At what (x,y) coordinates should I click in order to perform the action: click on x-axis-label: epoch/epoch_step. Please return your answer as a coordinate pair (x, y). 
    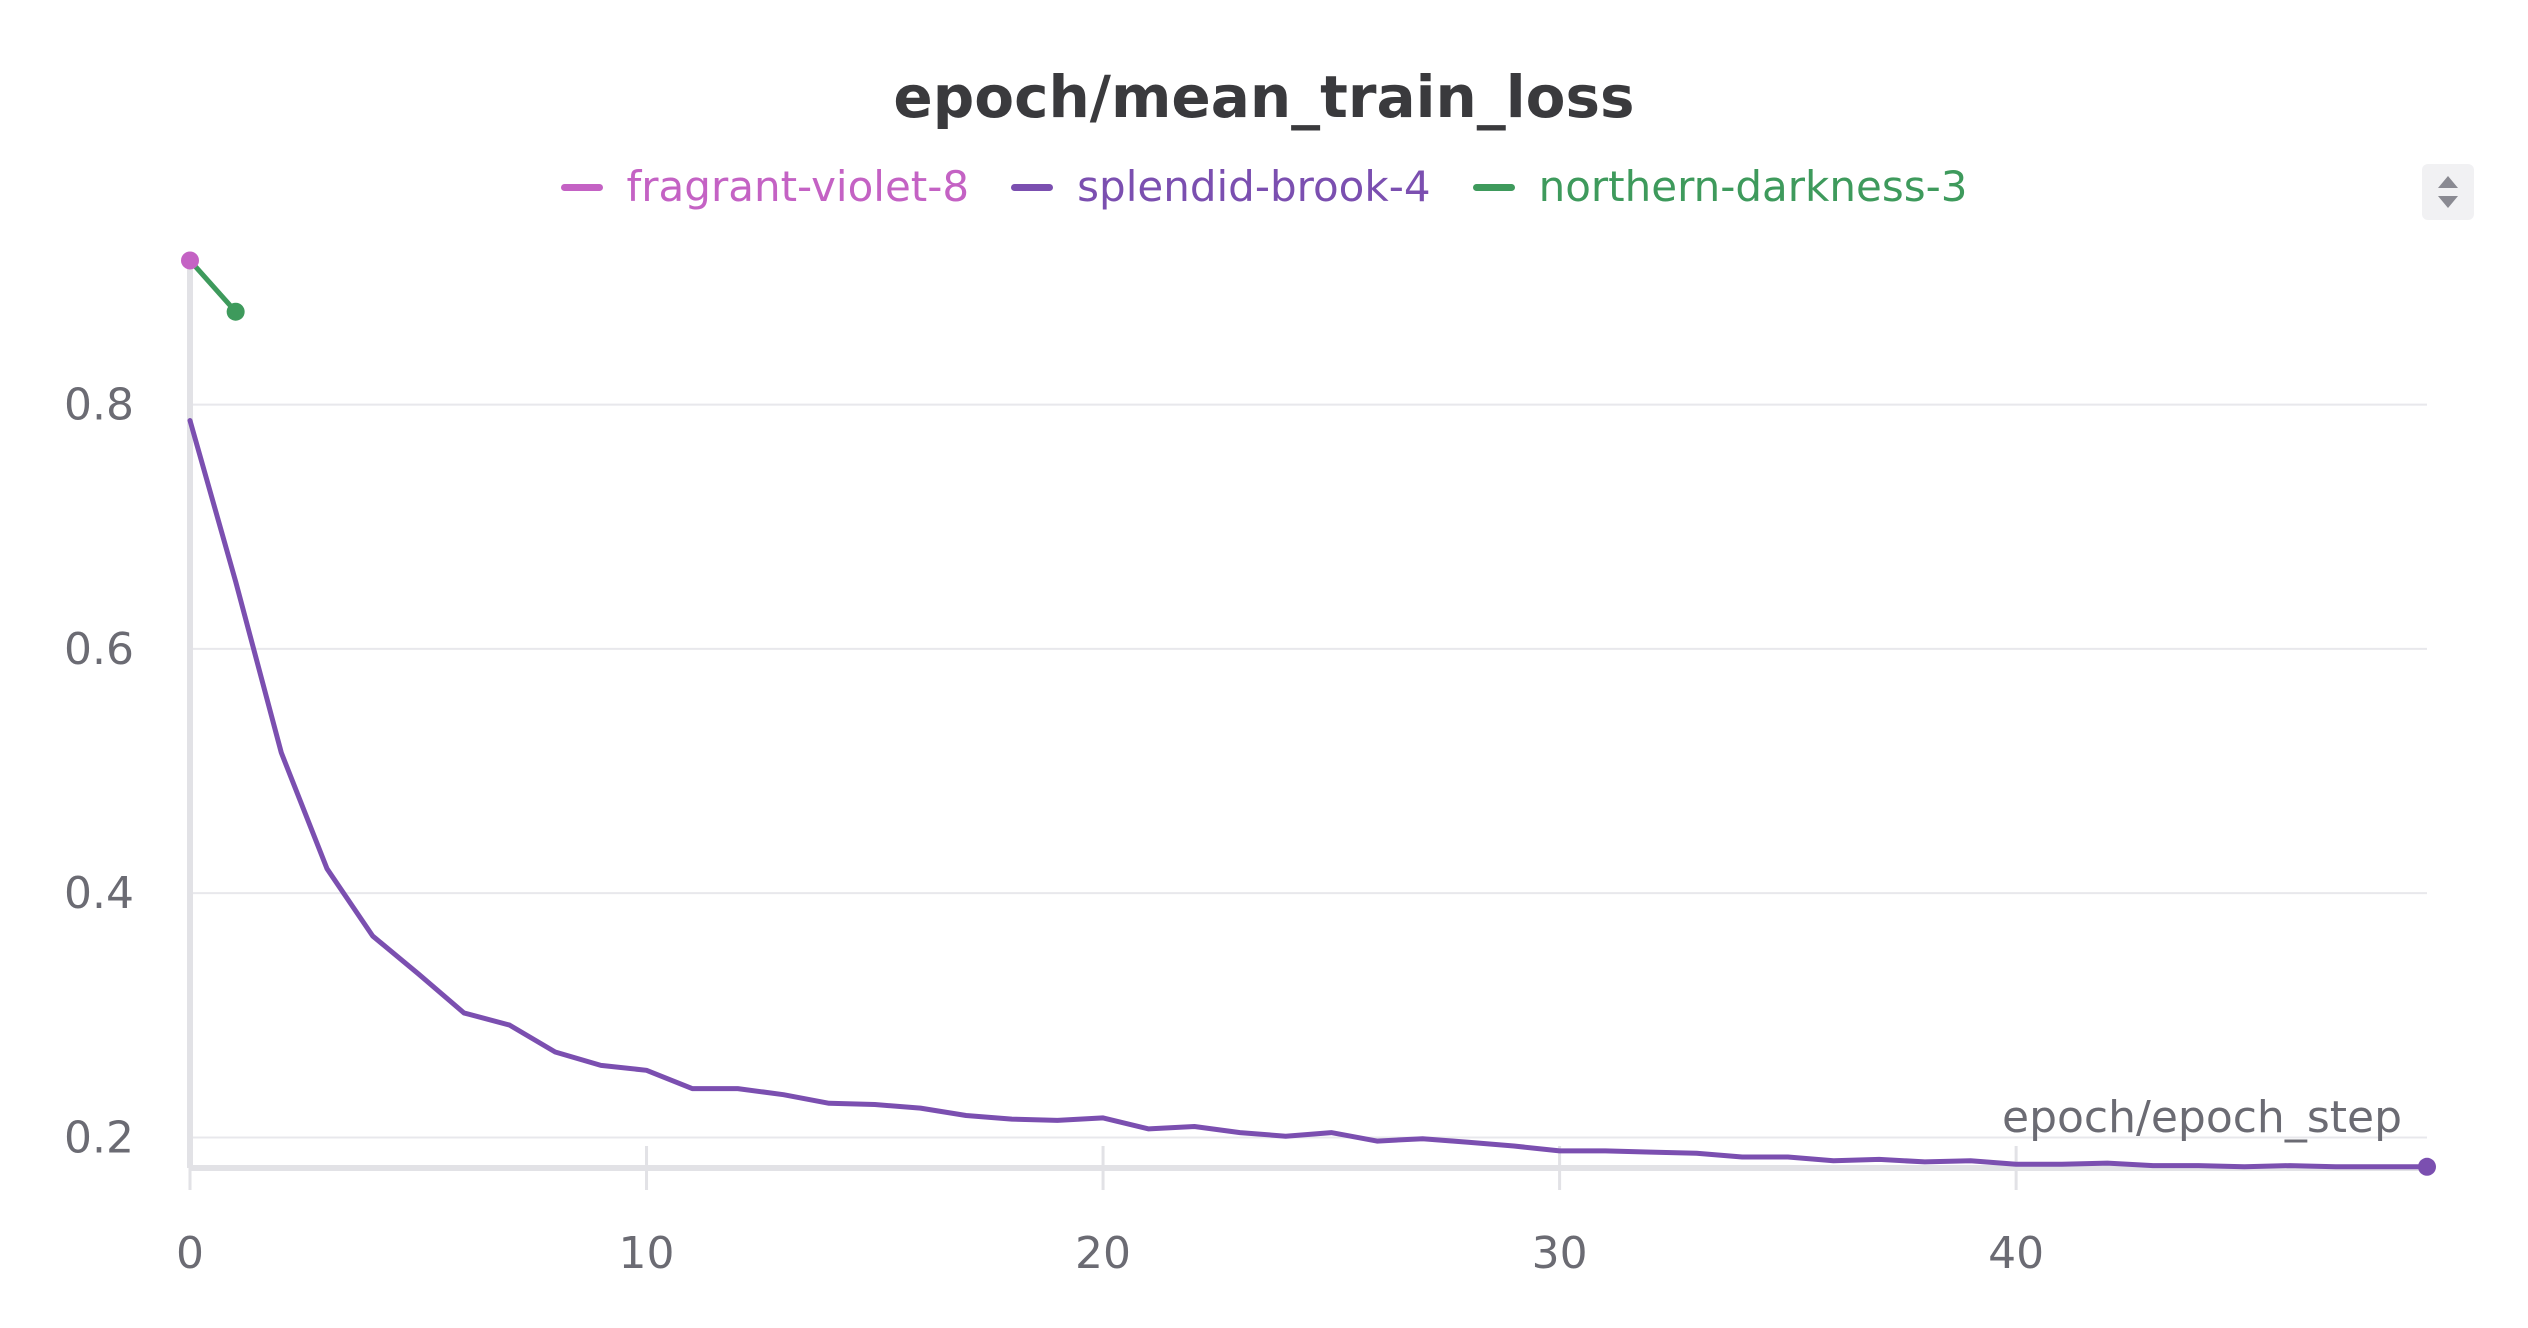
    Looking at the image, I should click on (2202, 1117).